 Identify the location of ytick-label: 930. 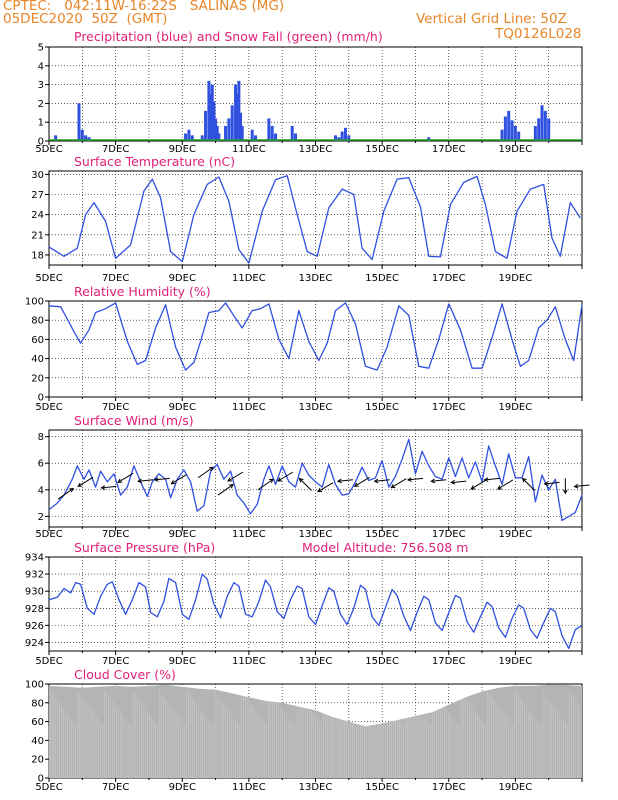
(34, 592).